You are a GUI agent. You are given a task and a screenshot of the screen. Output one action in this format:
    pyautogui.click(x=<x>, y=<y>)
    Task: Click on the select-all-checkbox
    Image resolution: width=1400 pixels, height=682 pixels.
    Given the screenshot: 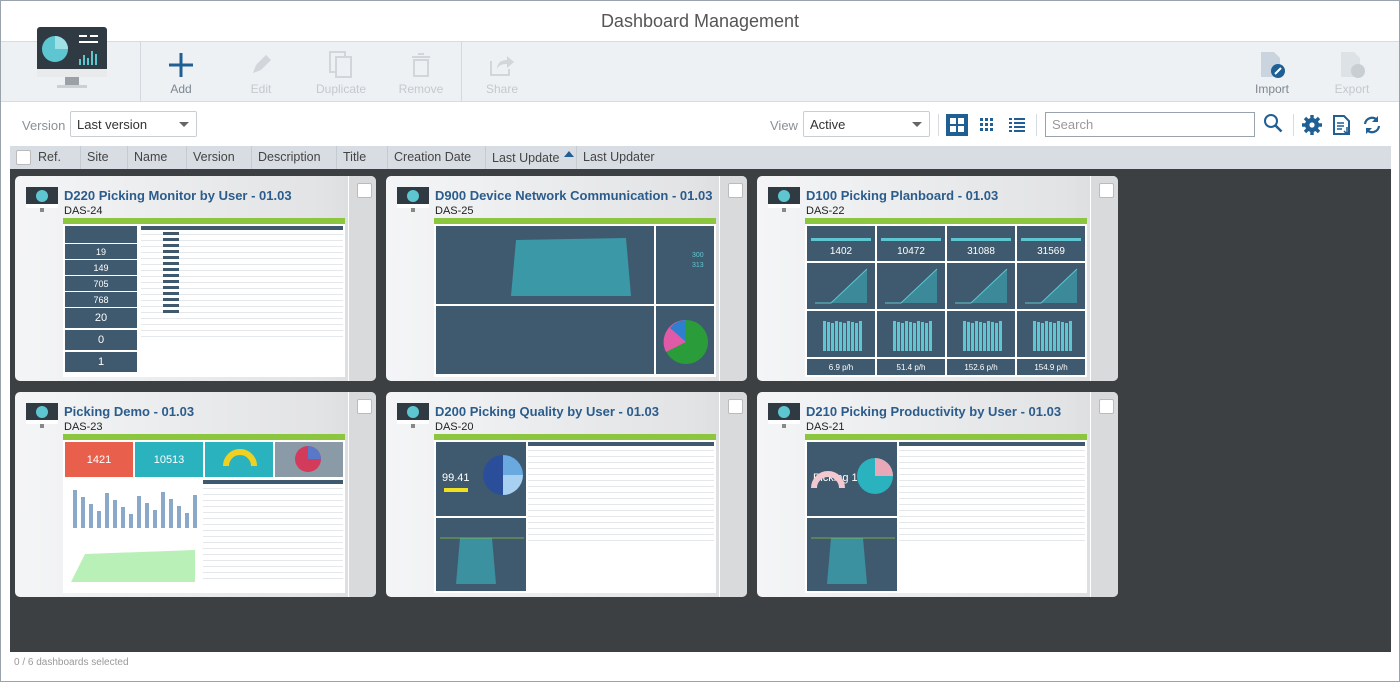 What is the action you would take?
    pyautogui.click(x=23, y=157)
    